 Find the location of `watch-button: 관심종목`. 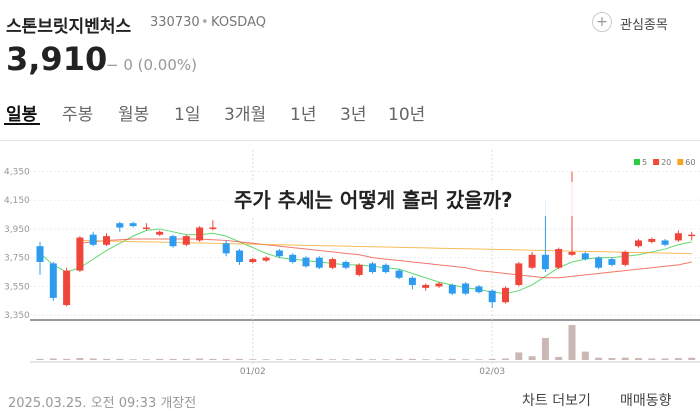

watch-button: 관심종목 is located at coordinates (644, 25).